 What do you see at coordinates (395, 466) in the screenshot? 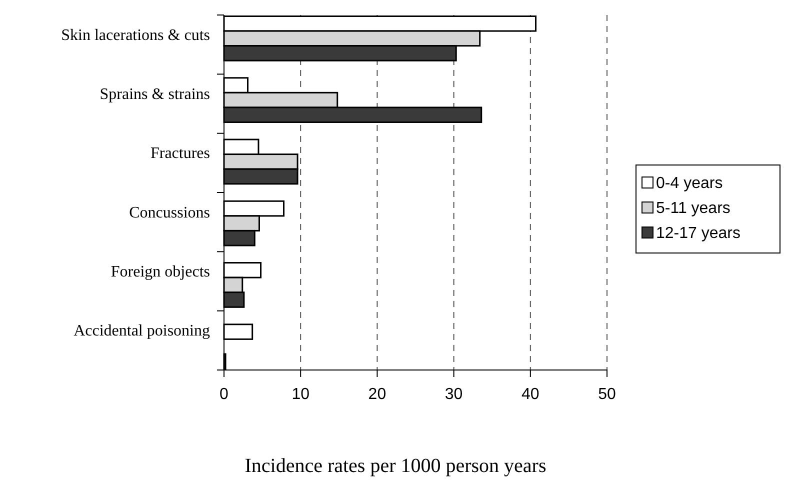
I see `x-axis-title: Incidence rates per 1000 person years` at bounding box center [395, 466].